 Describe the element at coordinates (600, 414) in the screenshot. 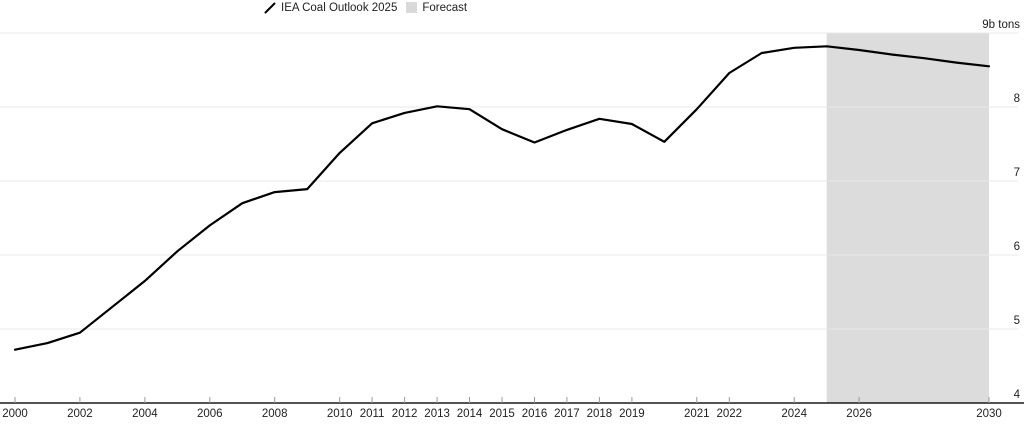

I see `x-axis-label: 2018` at that location.